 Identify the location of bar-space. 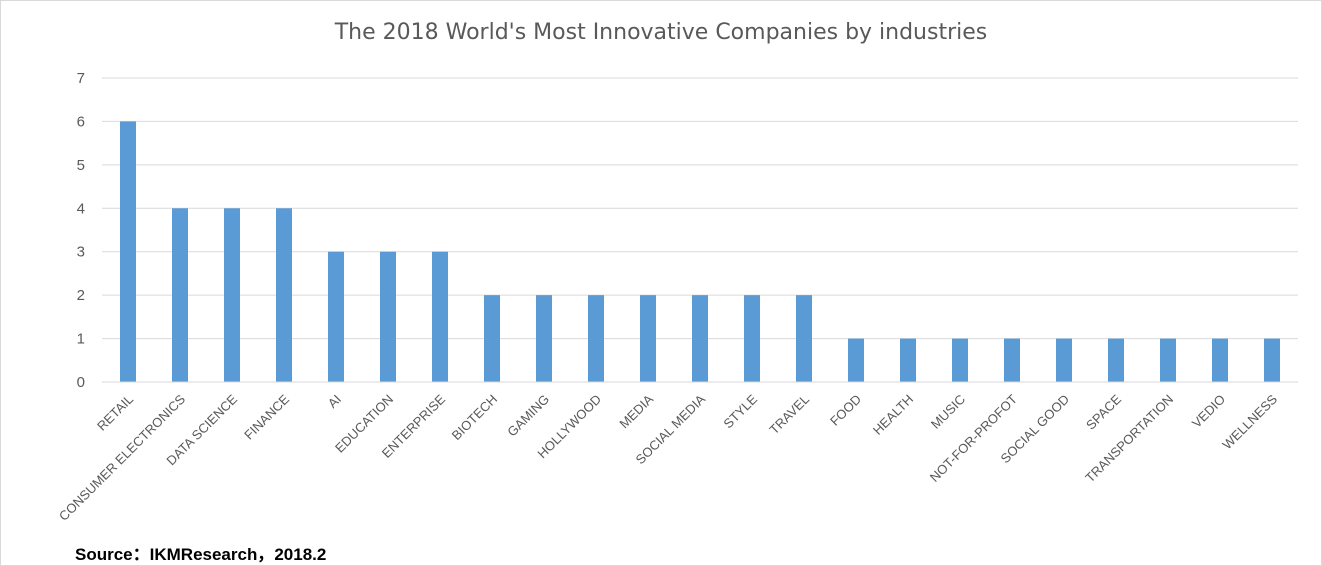
(1116, 360).